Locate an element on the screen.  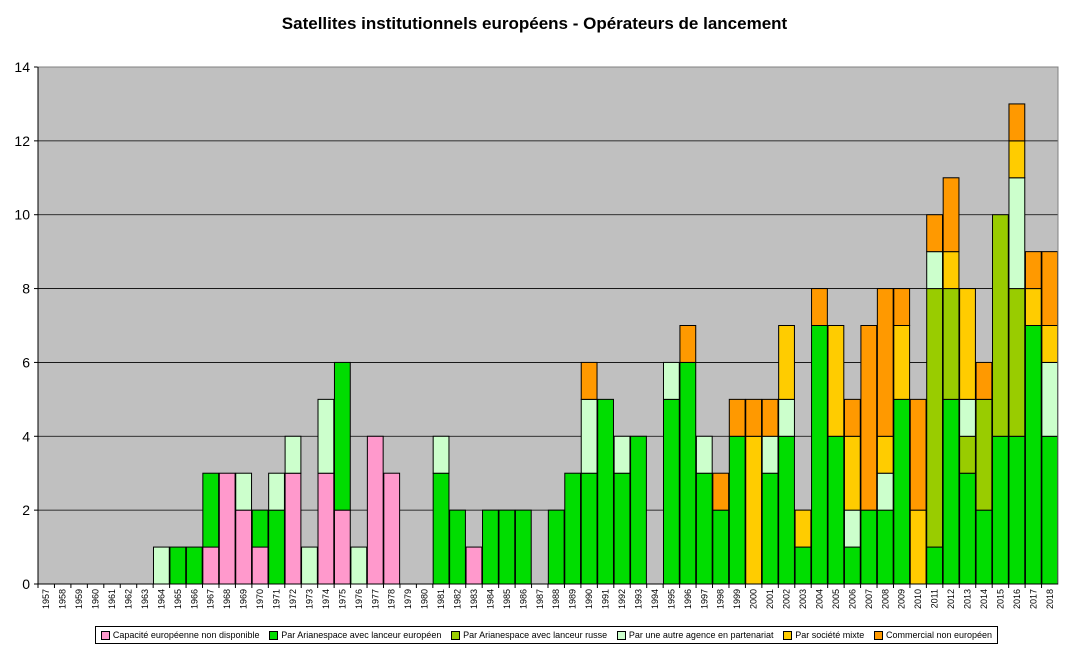
x-tick-label: 2018 is located at coordinates (1050, 599).